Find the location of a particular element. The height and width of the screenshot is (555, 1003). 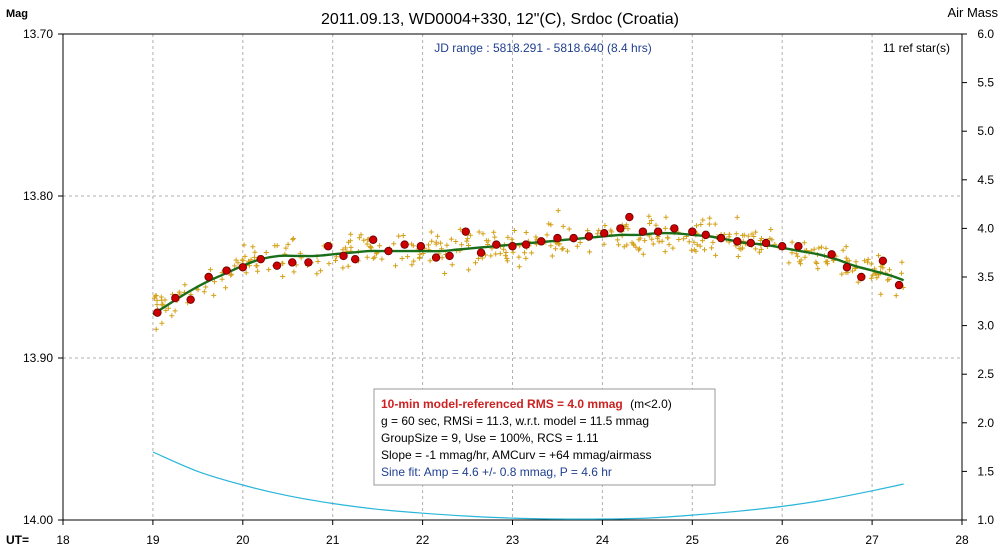

y-axis-ticks: 13.70 13.80 13.90 14.00 is located at coordinates (43, 277).